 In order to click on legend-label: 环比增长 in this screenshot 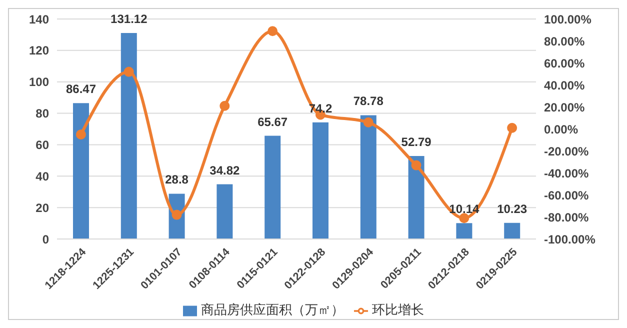, I will do `click(398, 309)`.